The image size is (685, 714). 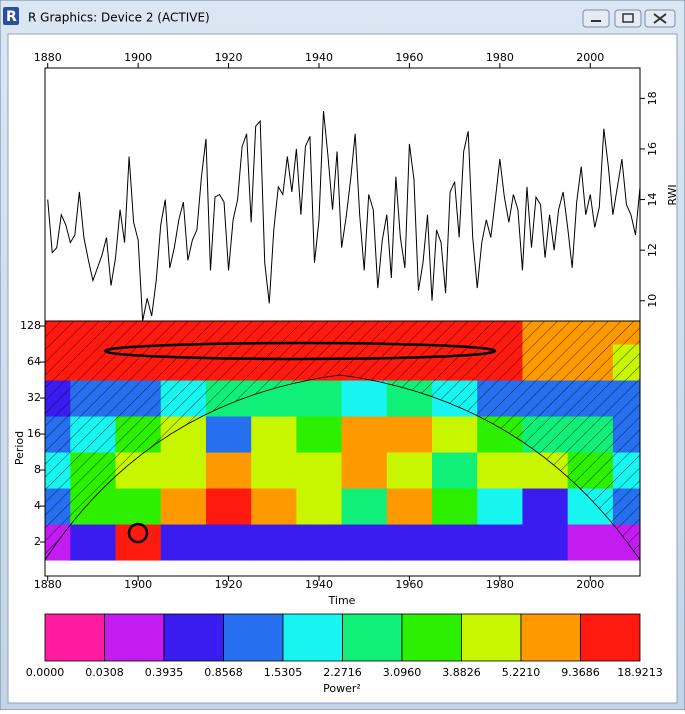 I want to click on colorbar-tick-label: 5.2210, so click(x=521, y=672).